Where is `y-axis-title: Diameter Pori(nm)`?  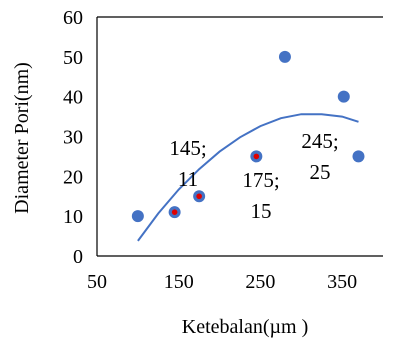 y-axis-title: Diameter Pori(nm) is located at coordinates (22, 138).